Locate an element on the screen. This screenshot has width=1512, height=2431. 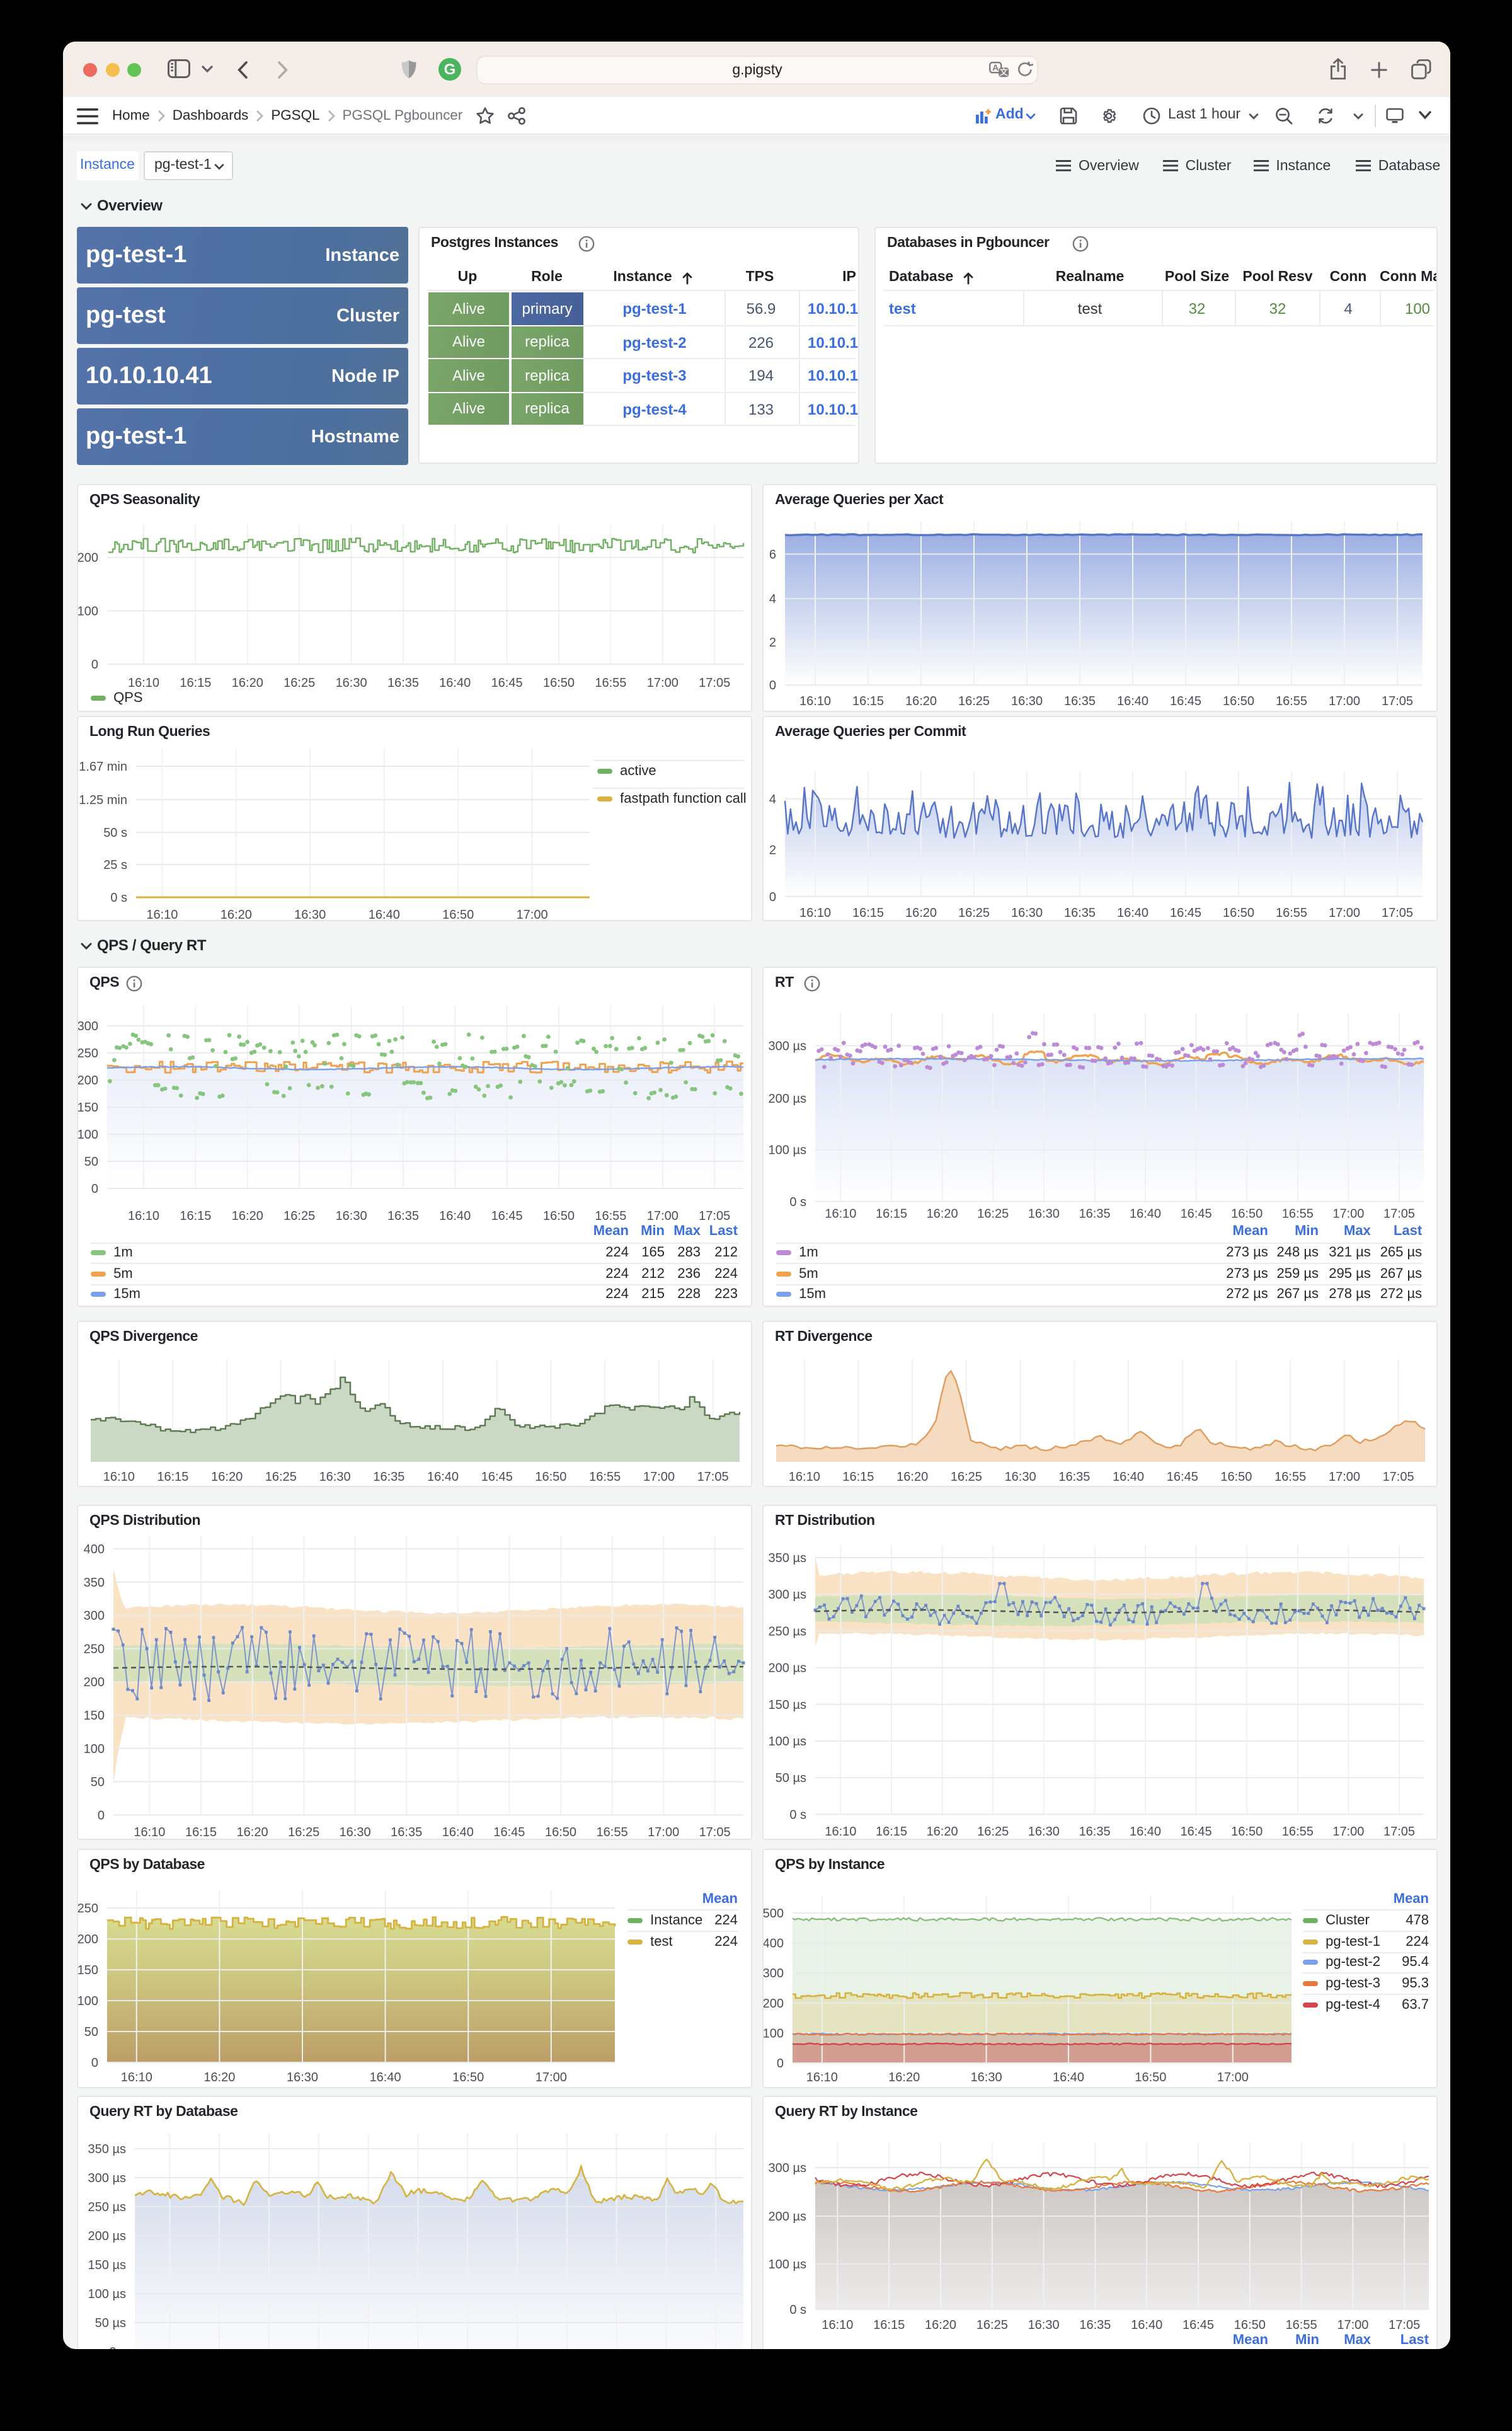
svg-text: 250 is located at coordinates (94, 1649).